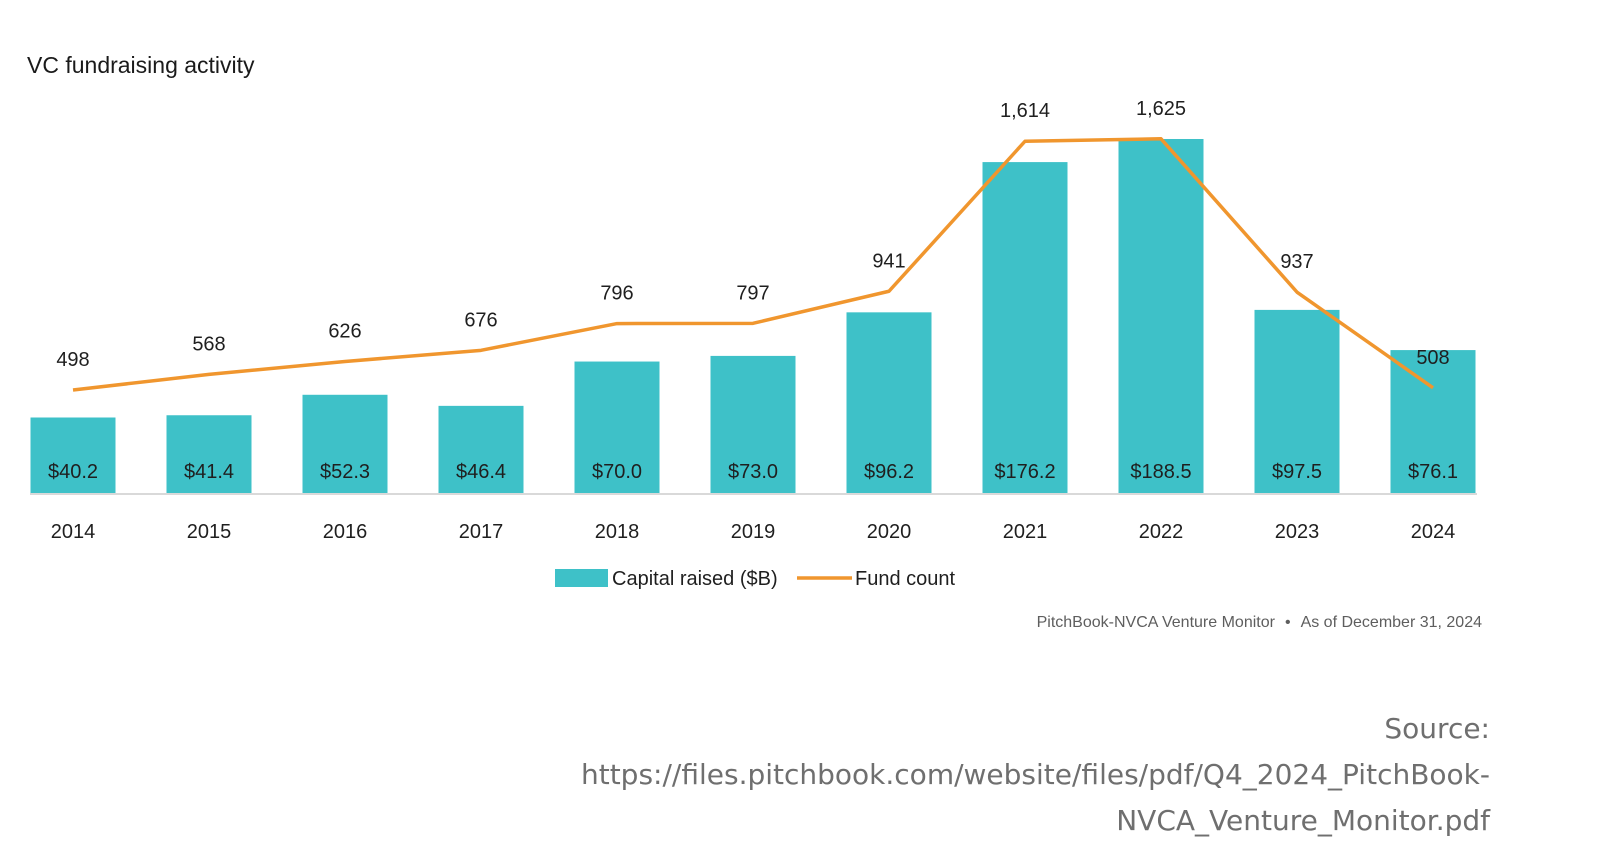 Image resolution: width=1600 pixels, height=862 pixels. I want to click on bar-value-label: $188.5, so click(1160, 472).